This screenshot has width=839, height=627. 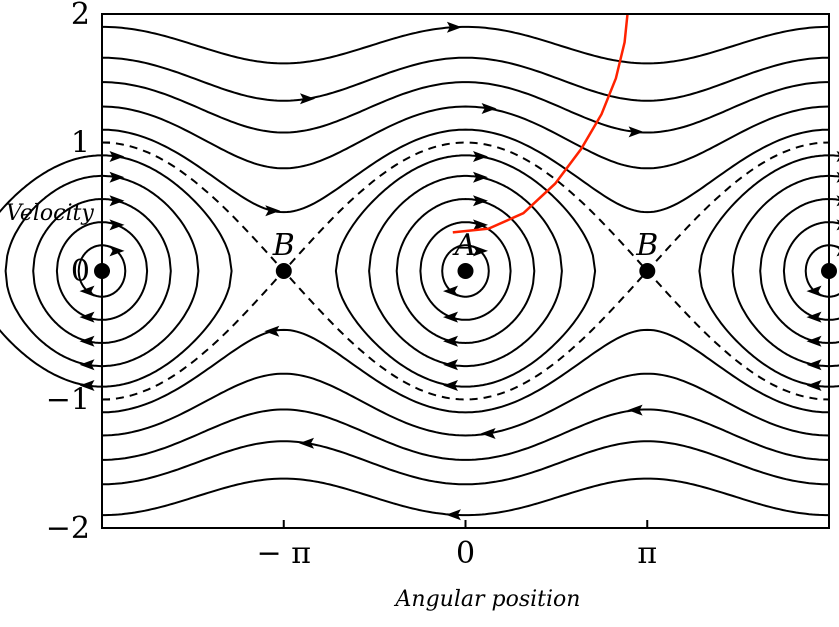 What do you see at coordinates (80, 16) in the screenshot?
I see `y-tick-label: 2` at bounding box center [80, 16].